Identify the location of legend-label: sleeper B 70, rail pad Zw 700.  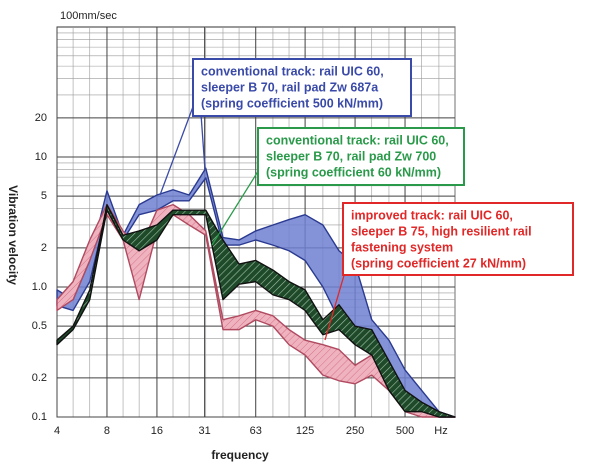
(351, 156).